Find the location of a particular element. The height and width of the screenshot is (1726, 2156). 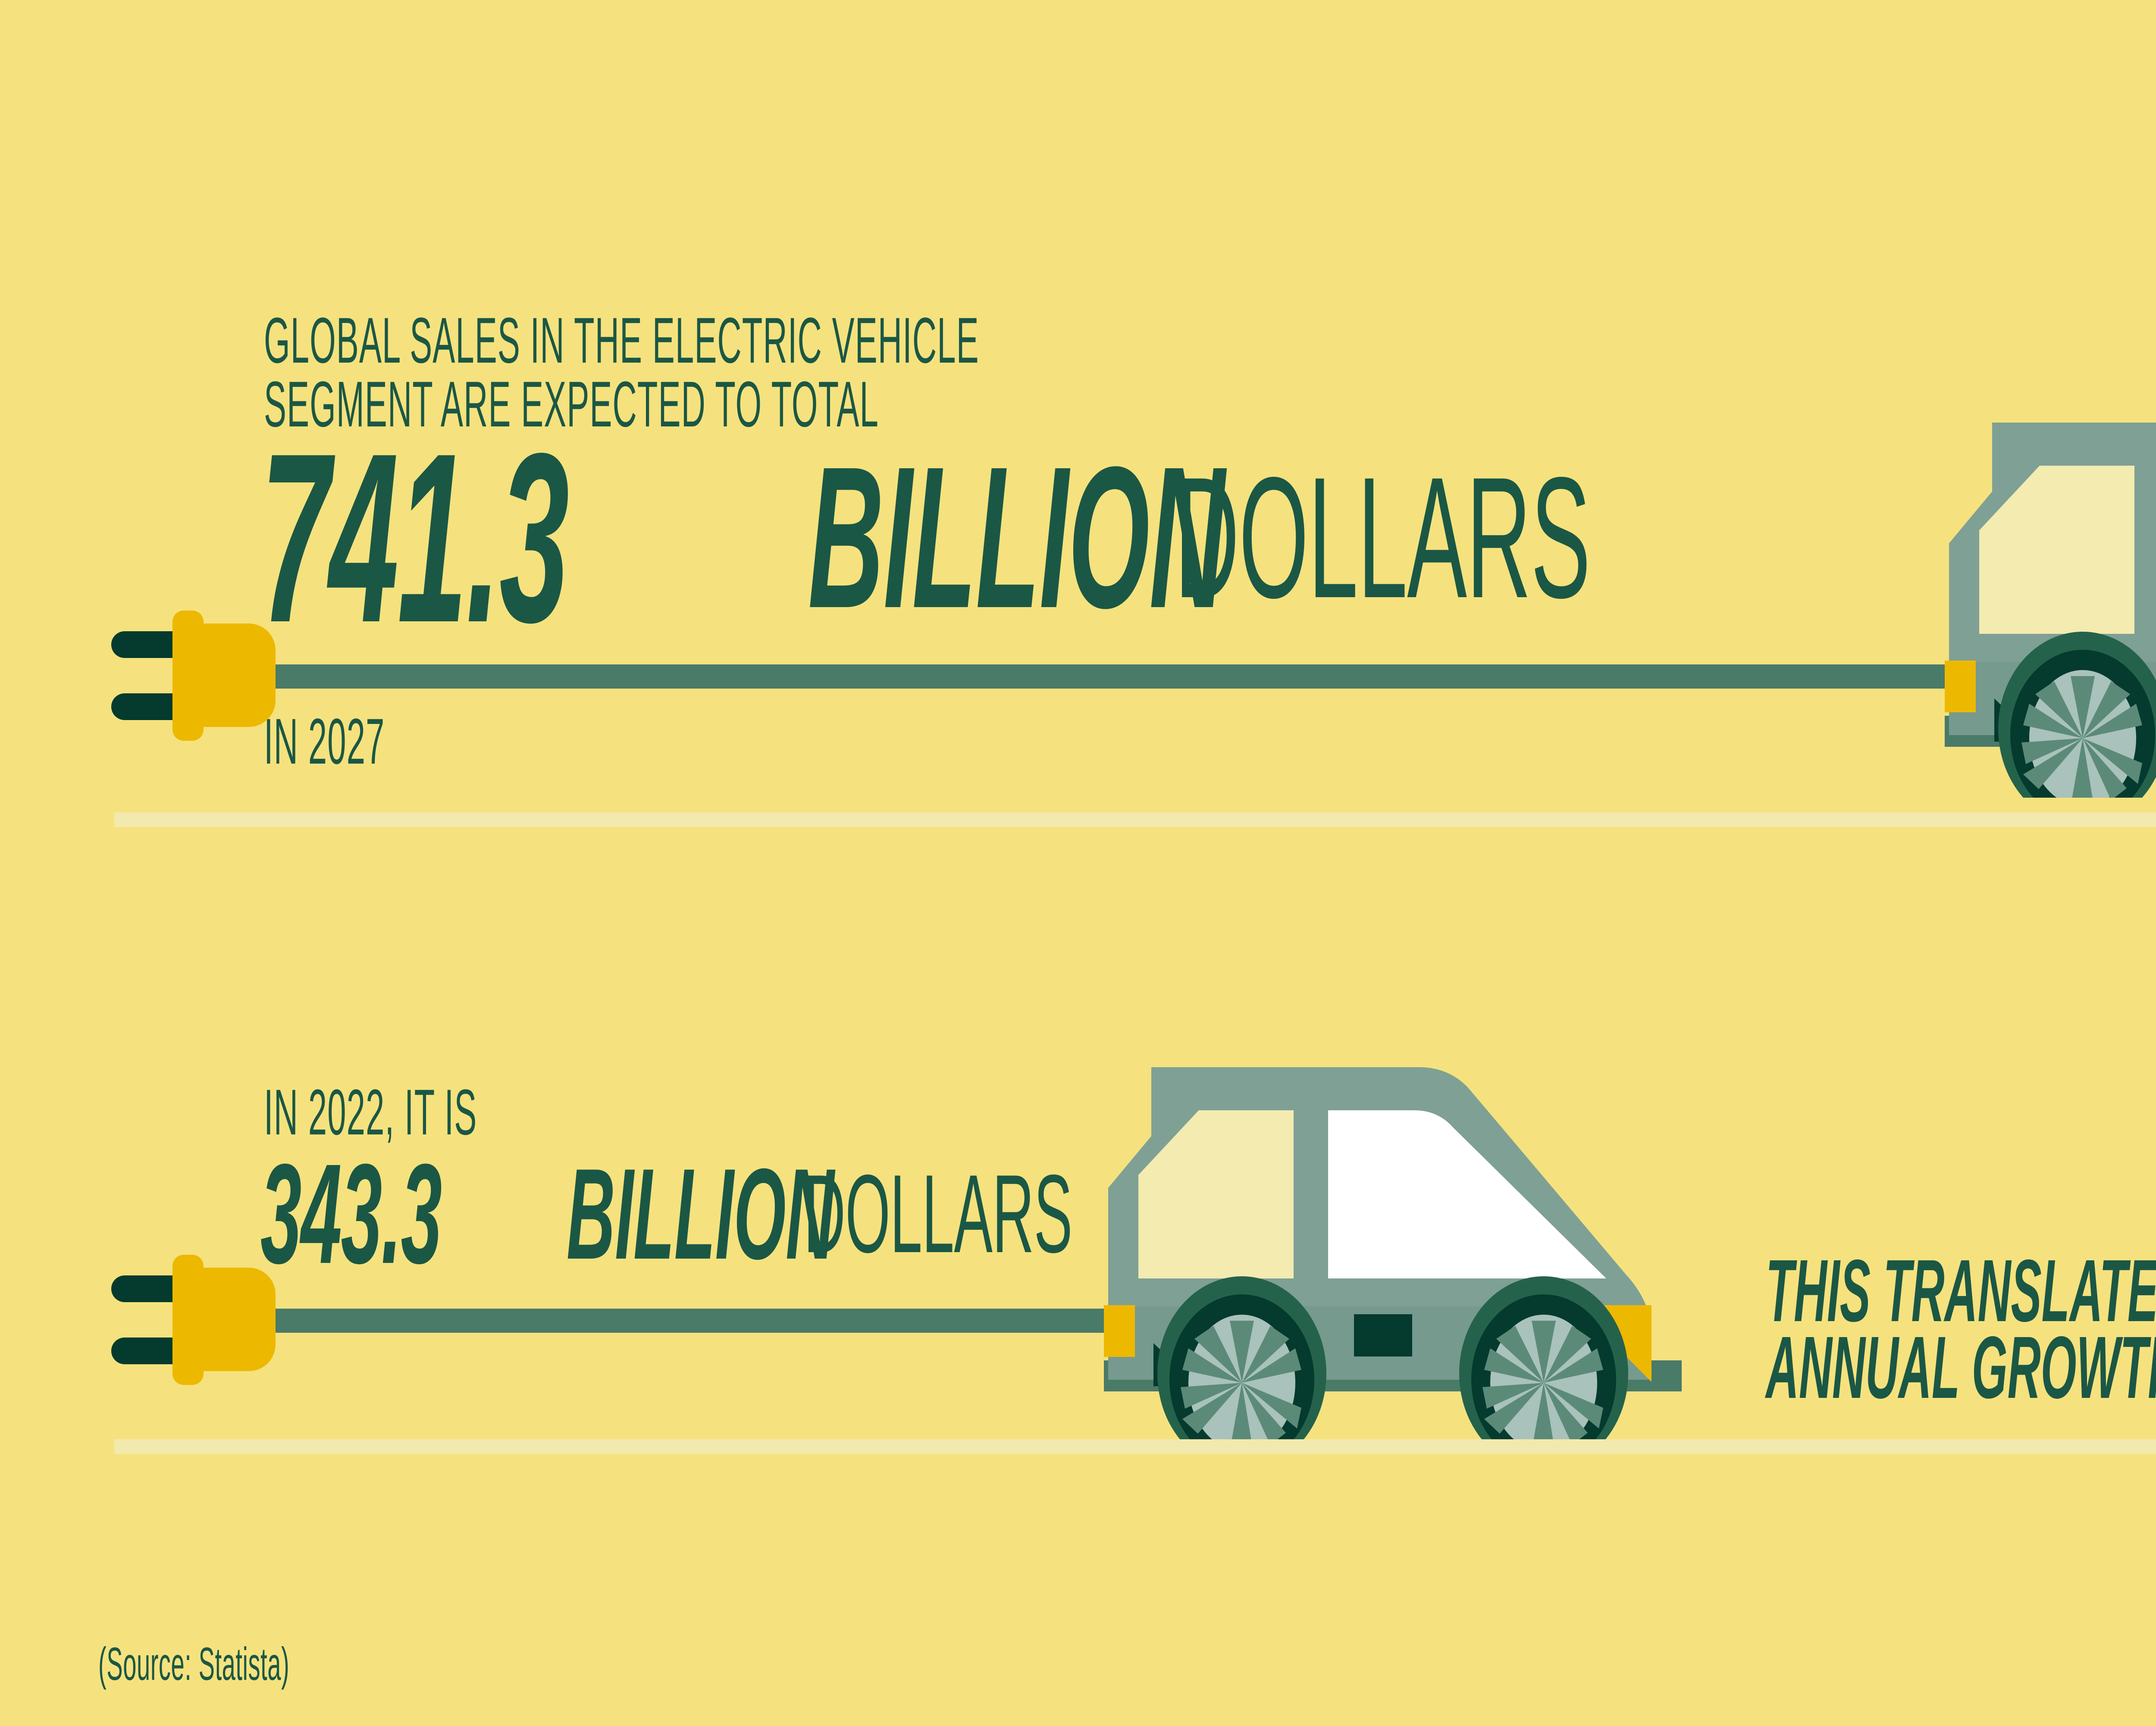

unit-billion: BILLION is located at coordinates (1016, 537).